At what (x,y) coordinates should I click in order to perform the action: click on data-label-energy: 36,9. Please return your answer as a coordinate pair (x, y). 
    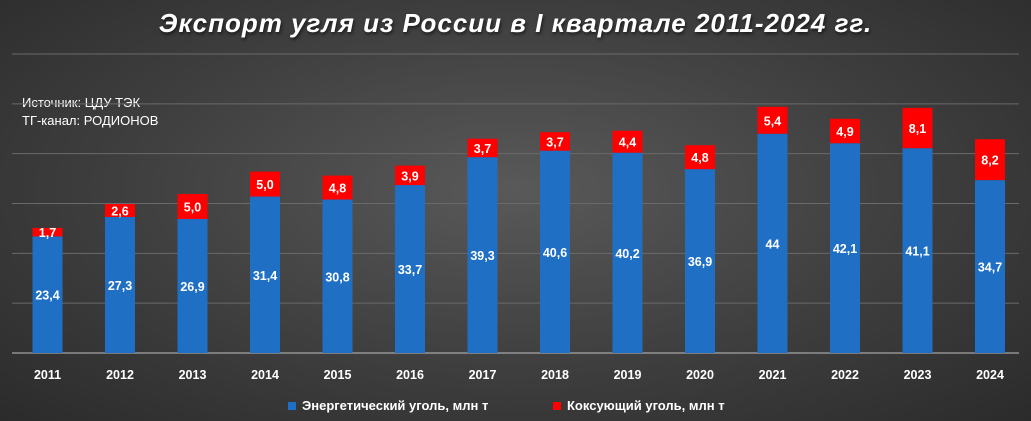
    Looking at the image, I should click on (700, 262).